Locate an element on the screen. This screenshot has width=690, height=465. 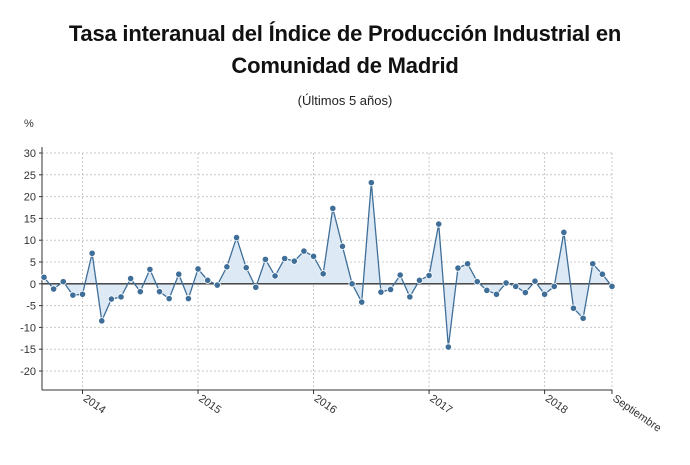
y-tick-label: -15 is located at coordinates (28, 350).